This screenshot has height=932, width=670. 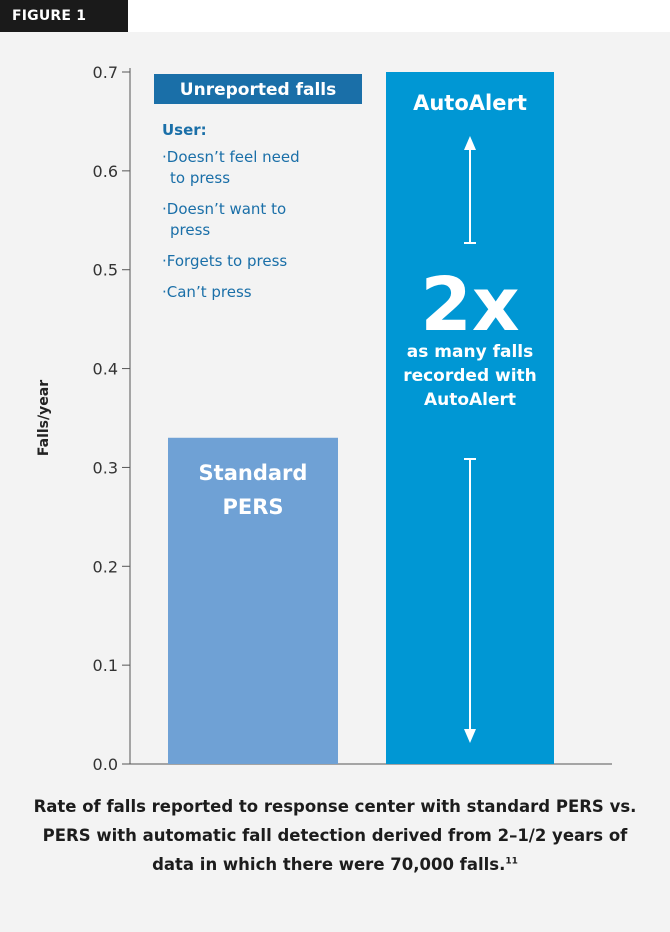 I want to click on y-tick-label: 0.3, so click(x=105, y=467).